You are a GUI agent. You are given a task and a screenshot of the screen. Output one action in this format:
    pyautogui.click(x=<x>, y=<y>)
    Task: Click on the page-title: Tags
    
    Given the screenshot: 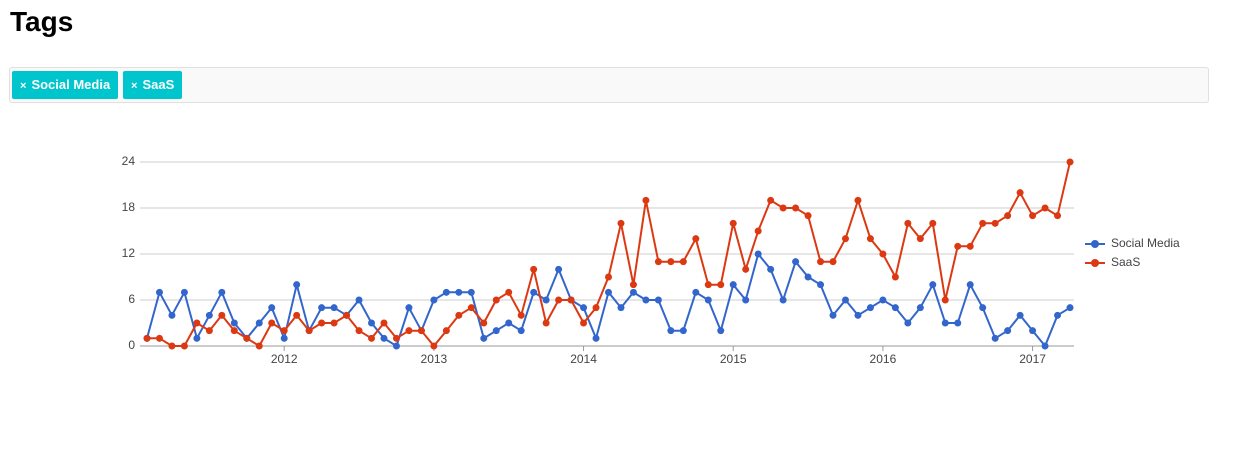 What is the action you would take?
    pyautogui.click(x=42, y=21)
    